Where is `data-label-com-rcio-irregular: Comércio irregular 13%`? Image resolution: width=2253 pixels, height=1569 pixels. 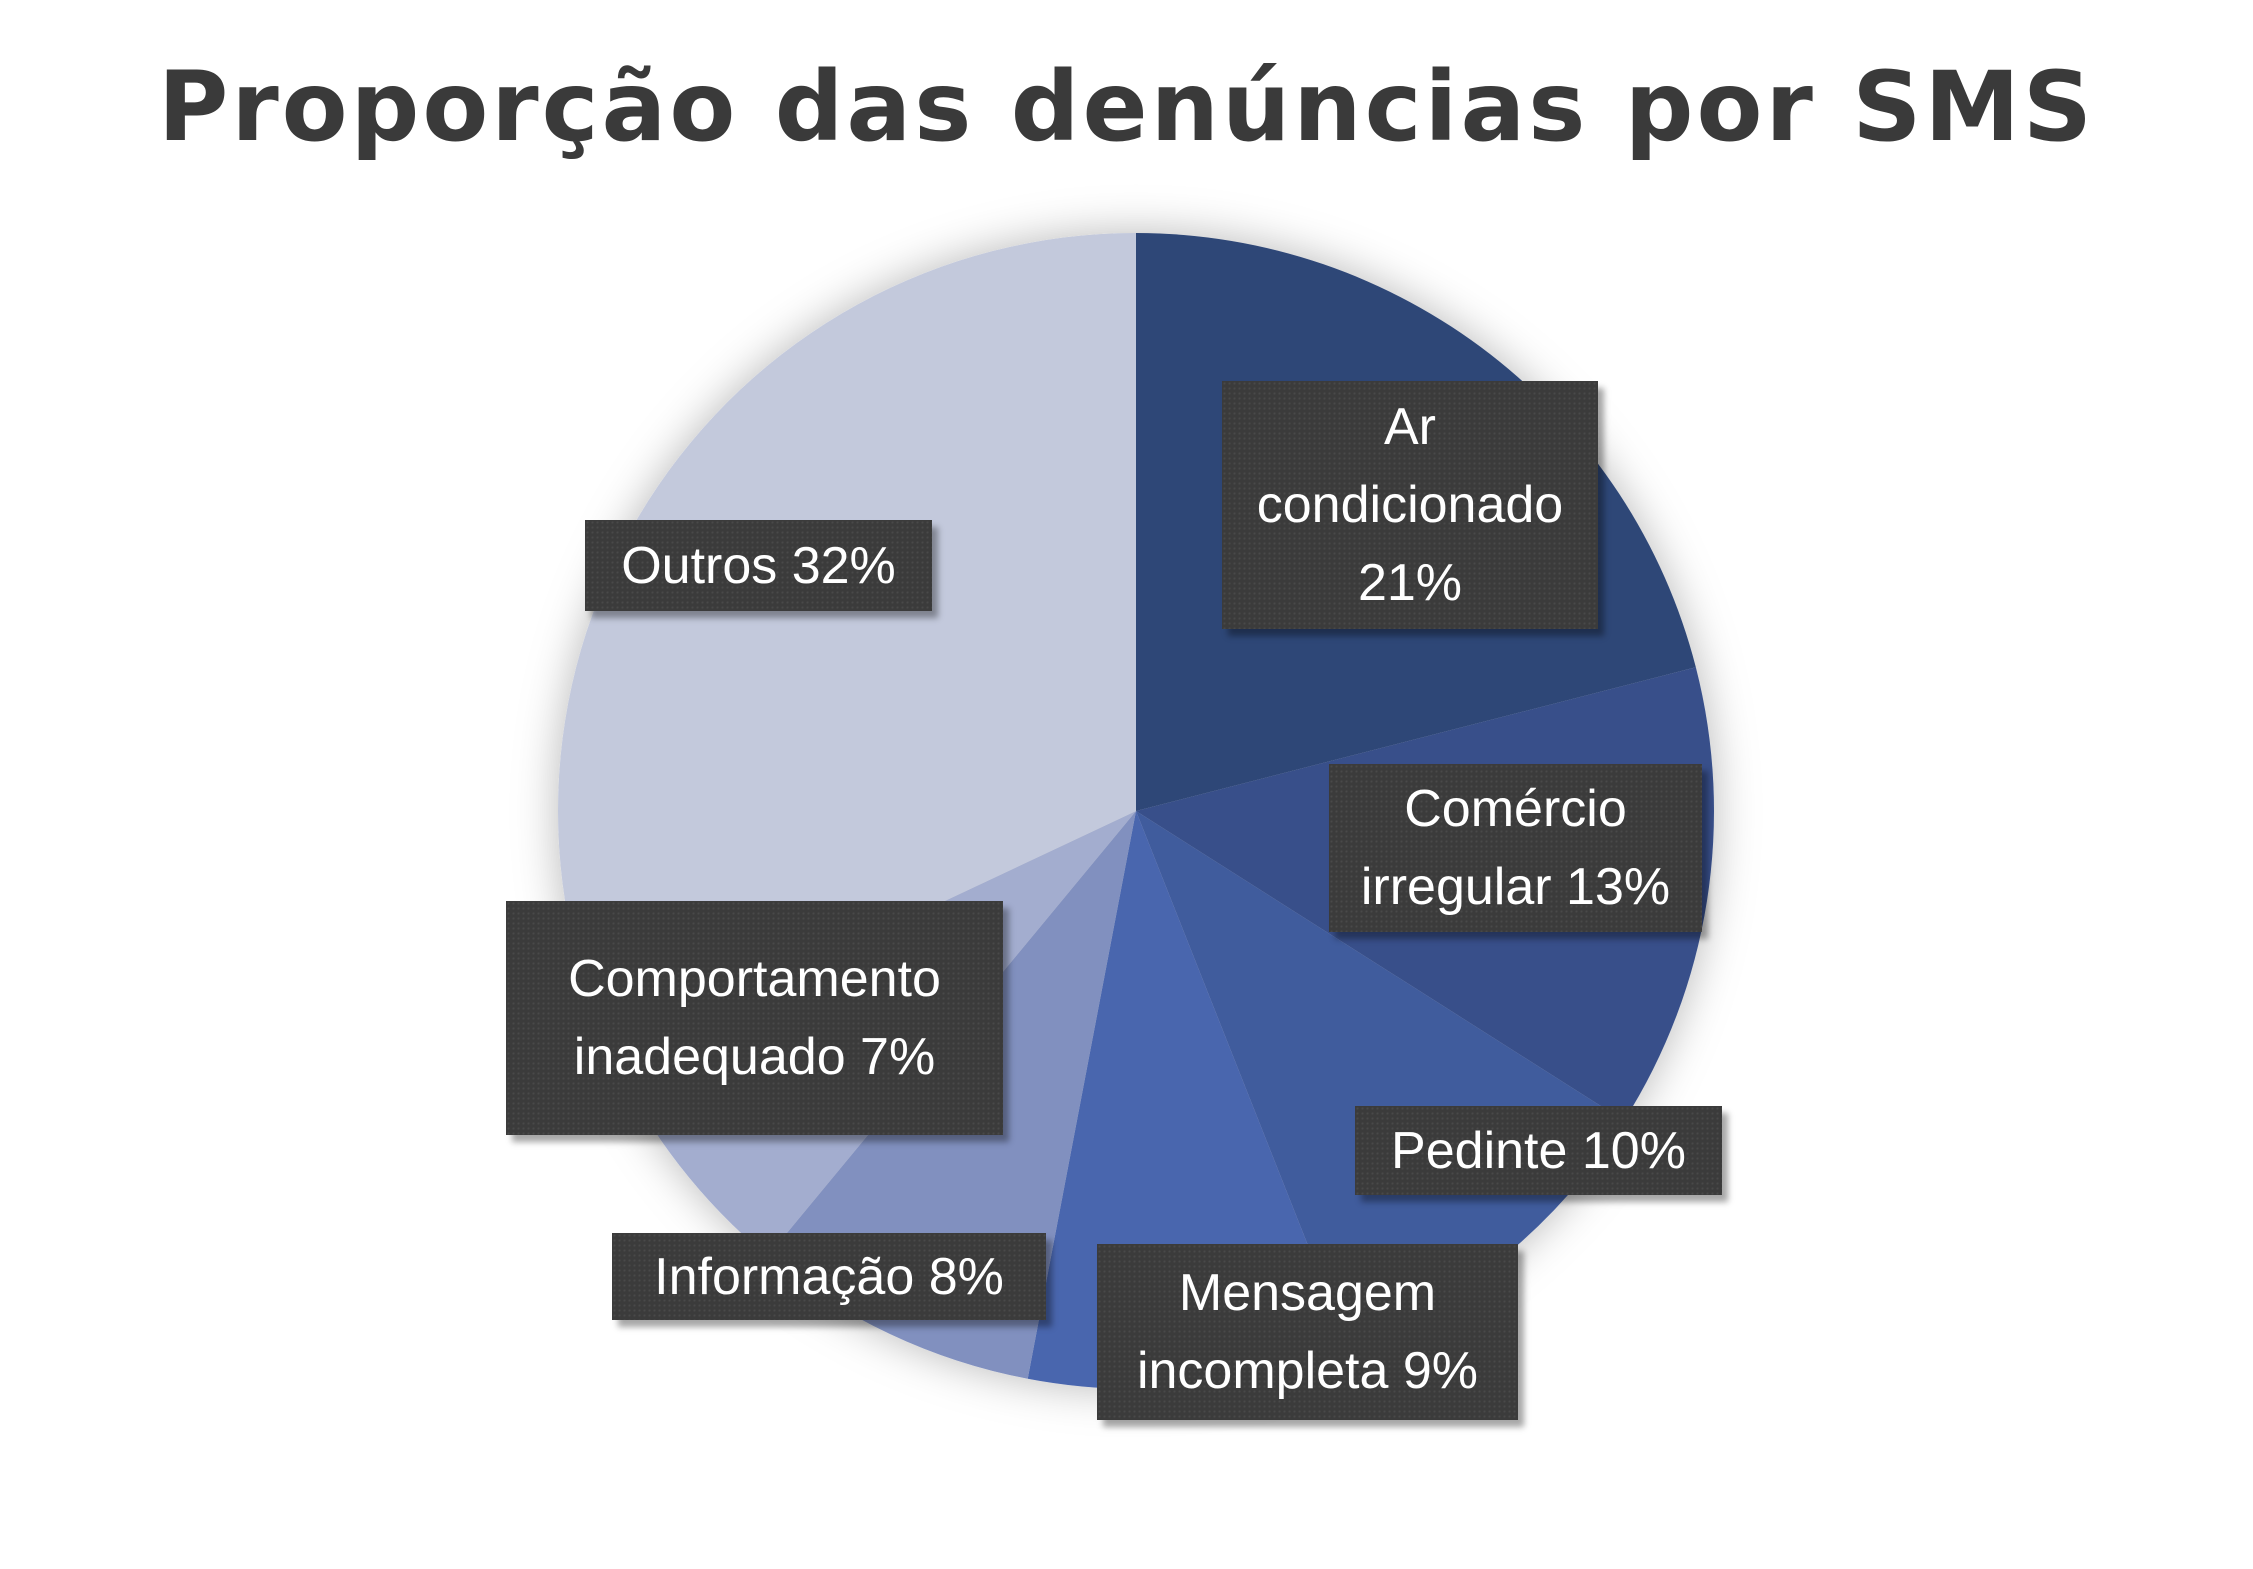
data-label-com-rcio-irregular: Comércio irregular 13% is located at coordinates (1515, 848).